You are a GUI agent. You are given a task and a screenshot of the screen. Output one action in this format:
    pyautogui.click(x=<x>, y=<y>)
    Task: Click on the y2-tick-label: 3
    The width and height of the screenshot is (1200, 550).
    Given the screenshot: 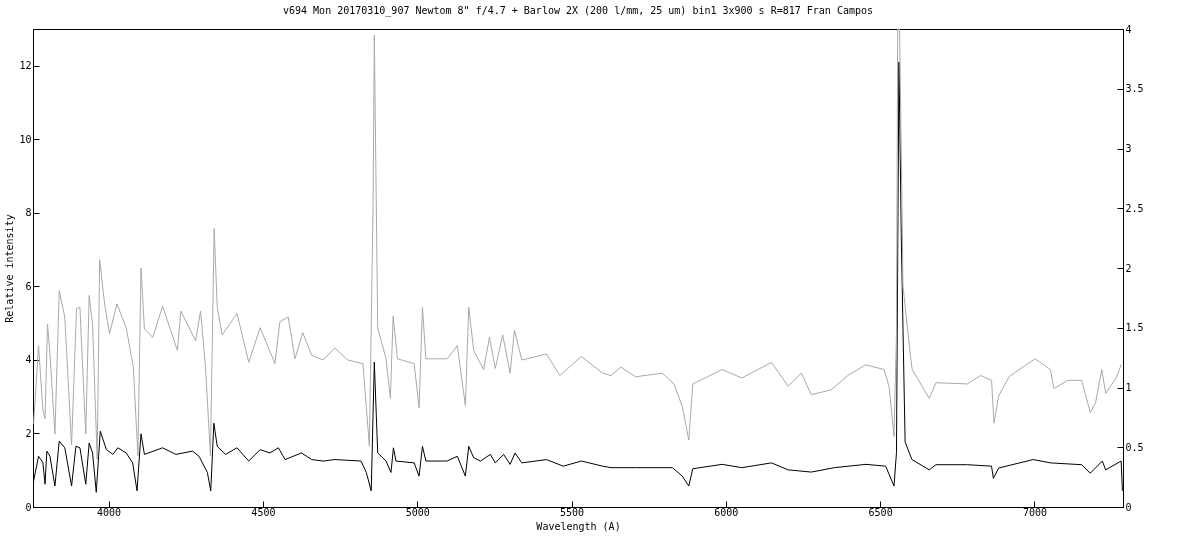 What is the action you would take?
    pyautogui.click(x=1128, y=148)
    